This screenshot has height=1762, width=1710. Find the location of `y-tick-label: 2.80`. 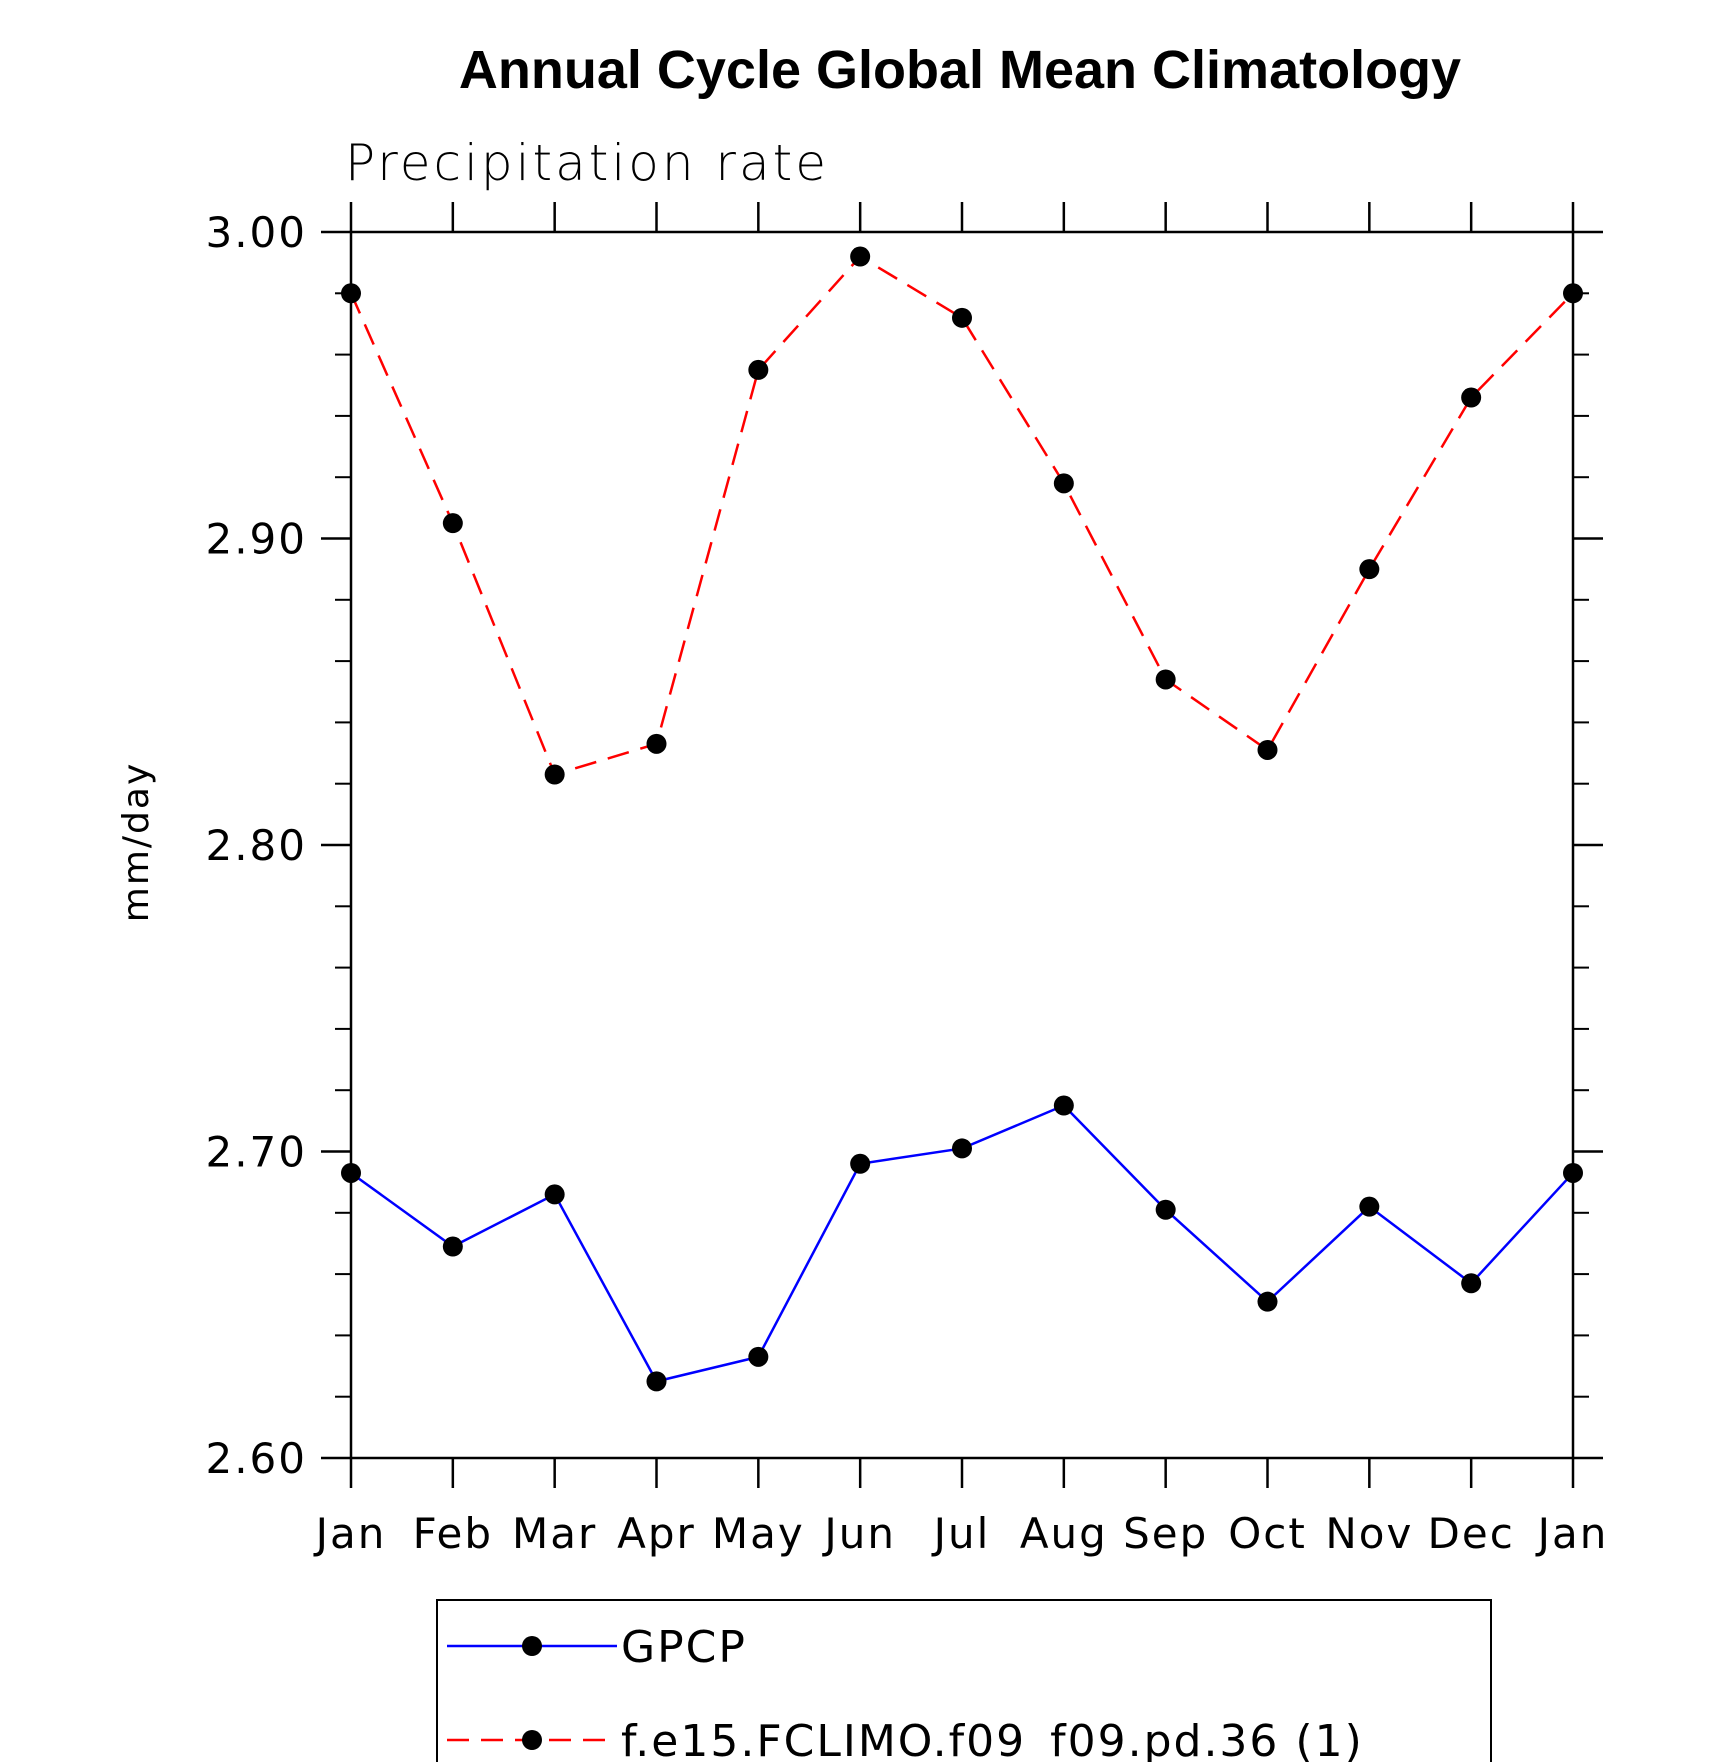

y-tick-label: 2.80 is located at coordinates (256, 845).